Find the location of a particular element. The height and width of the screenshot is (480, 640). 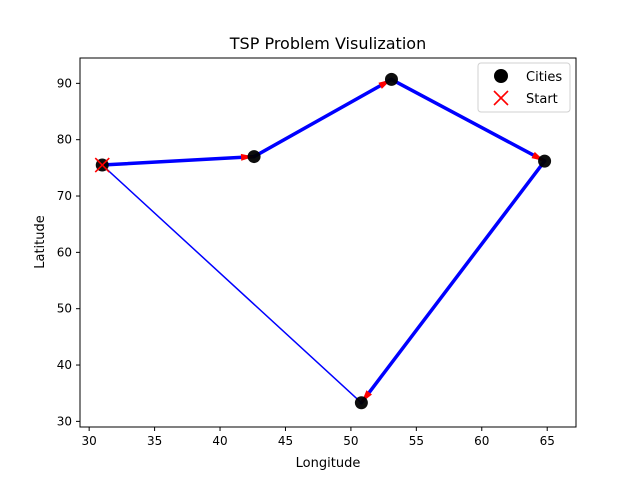

start-marker is located at coordinates (102, 165).